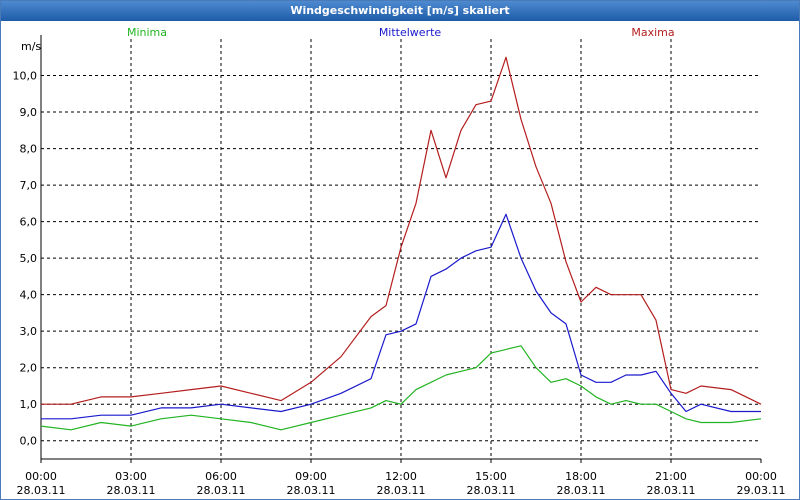 This screenshot has width=800, height=500. I want to click on y-tick-label: 6,0, so click(29, 222).